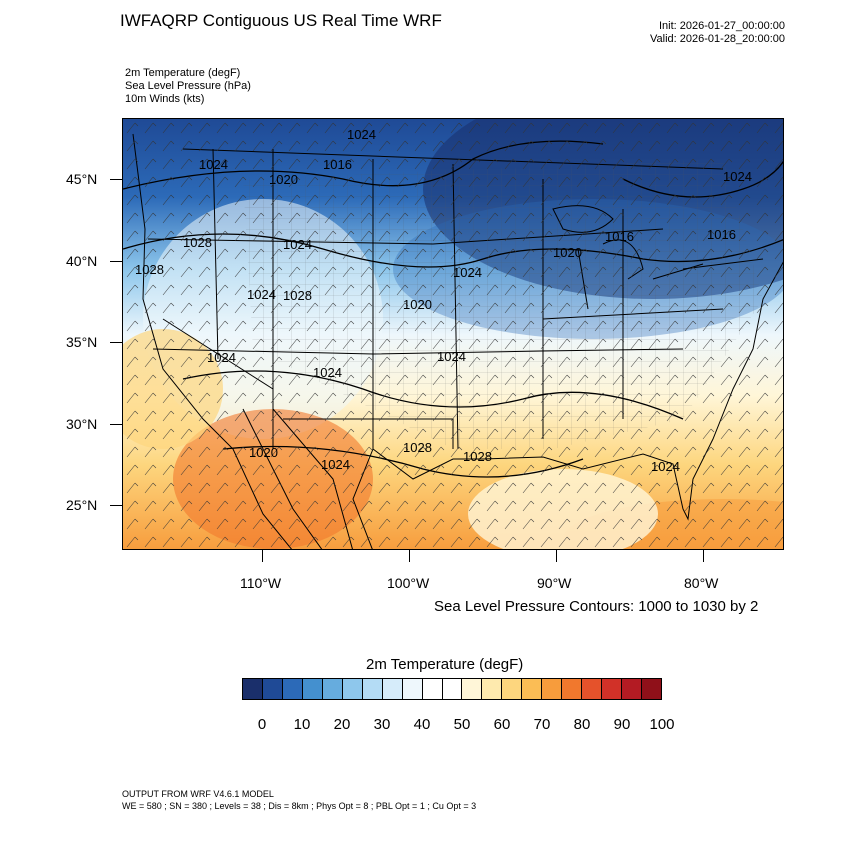 Image resolution: width=850 pixels, height=850 pixels. Describe the element at coordinates (662, 724) in the screenshot. I see `colorbar-tick-label: 100` at that location.